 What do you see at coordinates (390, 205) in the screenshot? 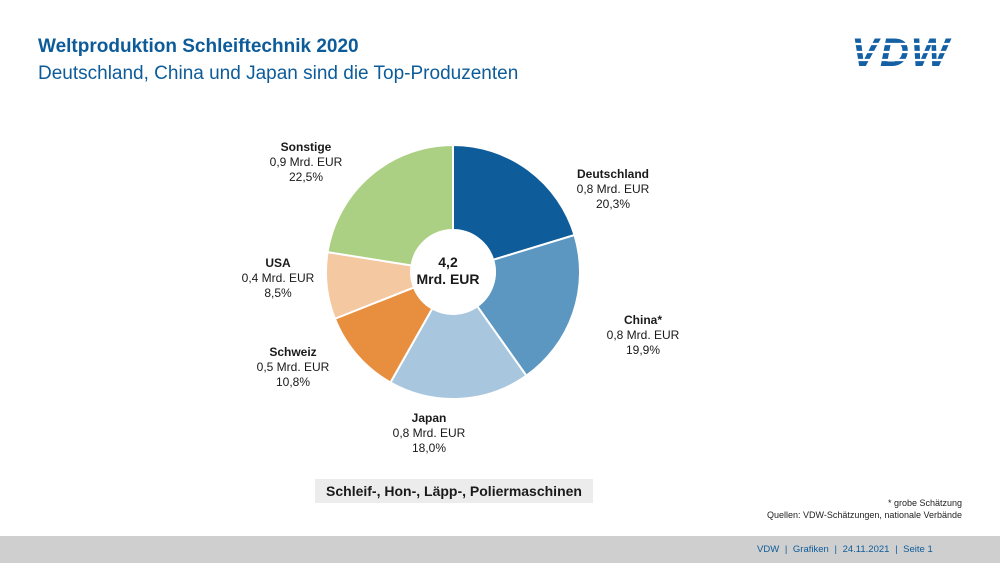
I see `slice-sonstige` at bounding box center [390, 205].